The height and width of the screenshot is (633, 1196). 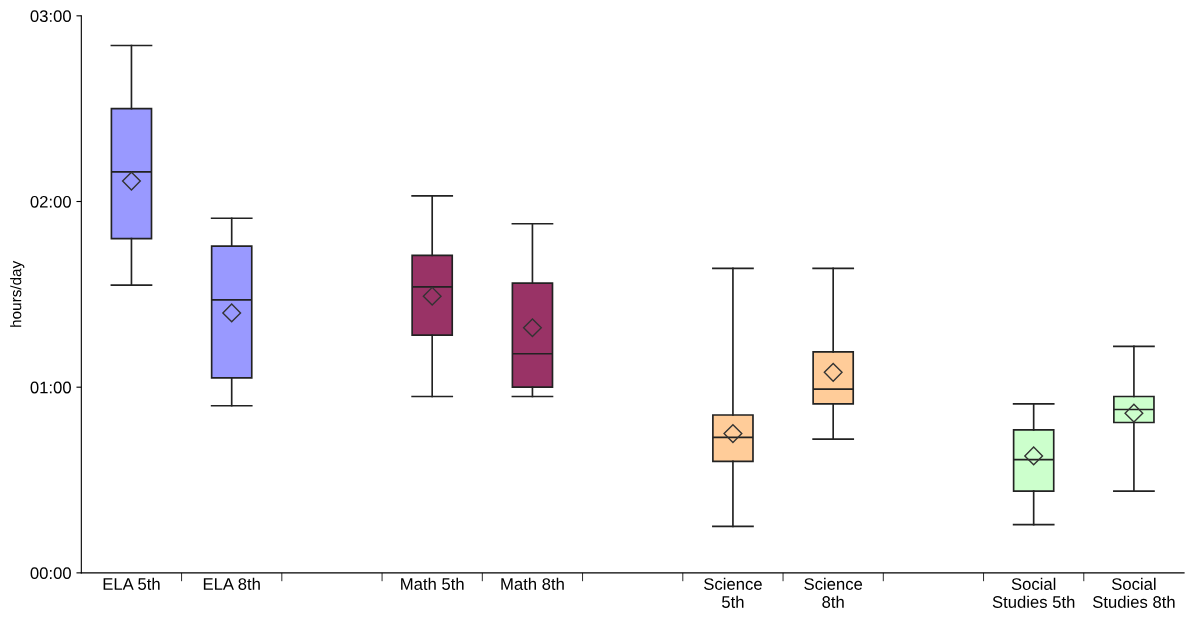 I want to click on x-tick-label: Math 8th, so click(x=532, y=583).